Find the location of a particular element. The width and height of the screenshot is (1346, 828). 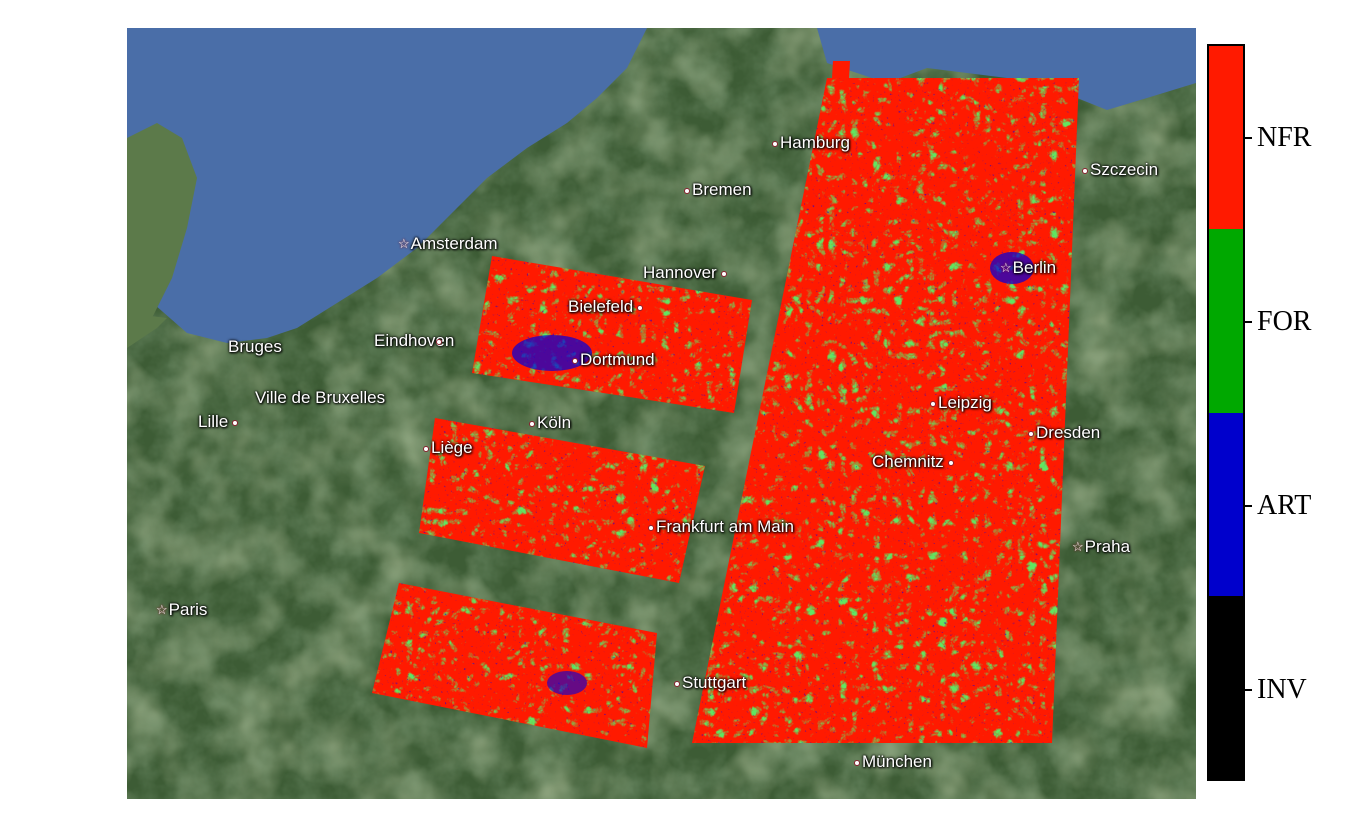

legend-band-art is located at coordinates (1226, 504).